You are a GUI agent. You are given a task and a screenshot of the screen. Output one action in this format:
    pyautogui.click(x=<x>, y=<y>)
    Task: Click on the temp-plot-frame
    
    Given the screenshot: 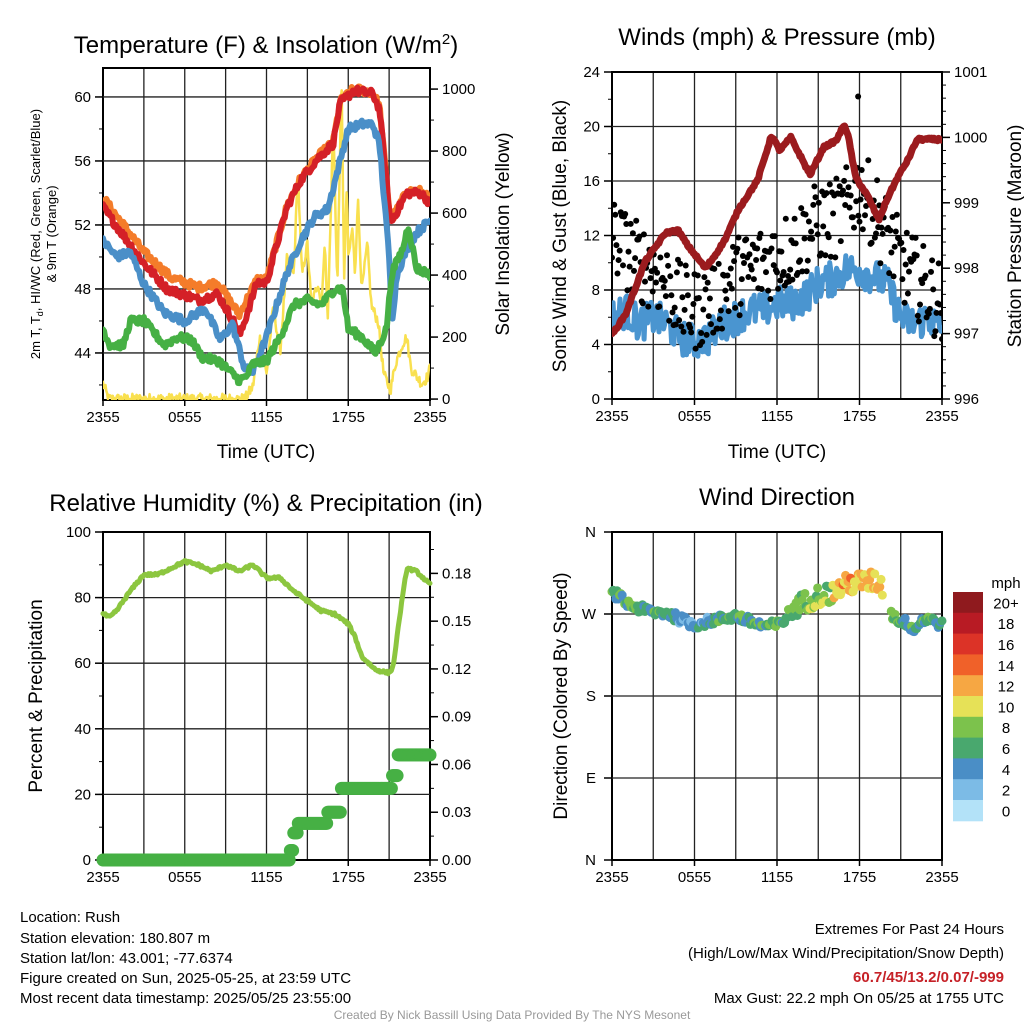 What is the action you would take?
    pyautogui.click(x=266, y=234)
    